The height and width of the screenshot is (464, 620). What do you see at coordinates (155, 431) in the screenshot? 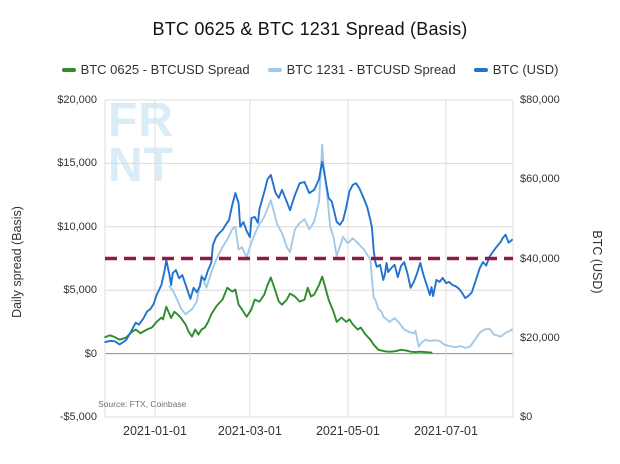
I see `x-axis-tick-label: 2021-01-01` at bounding box center [155, 431].